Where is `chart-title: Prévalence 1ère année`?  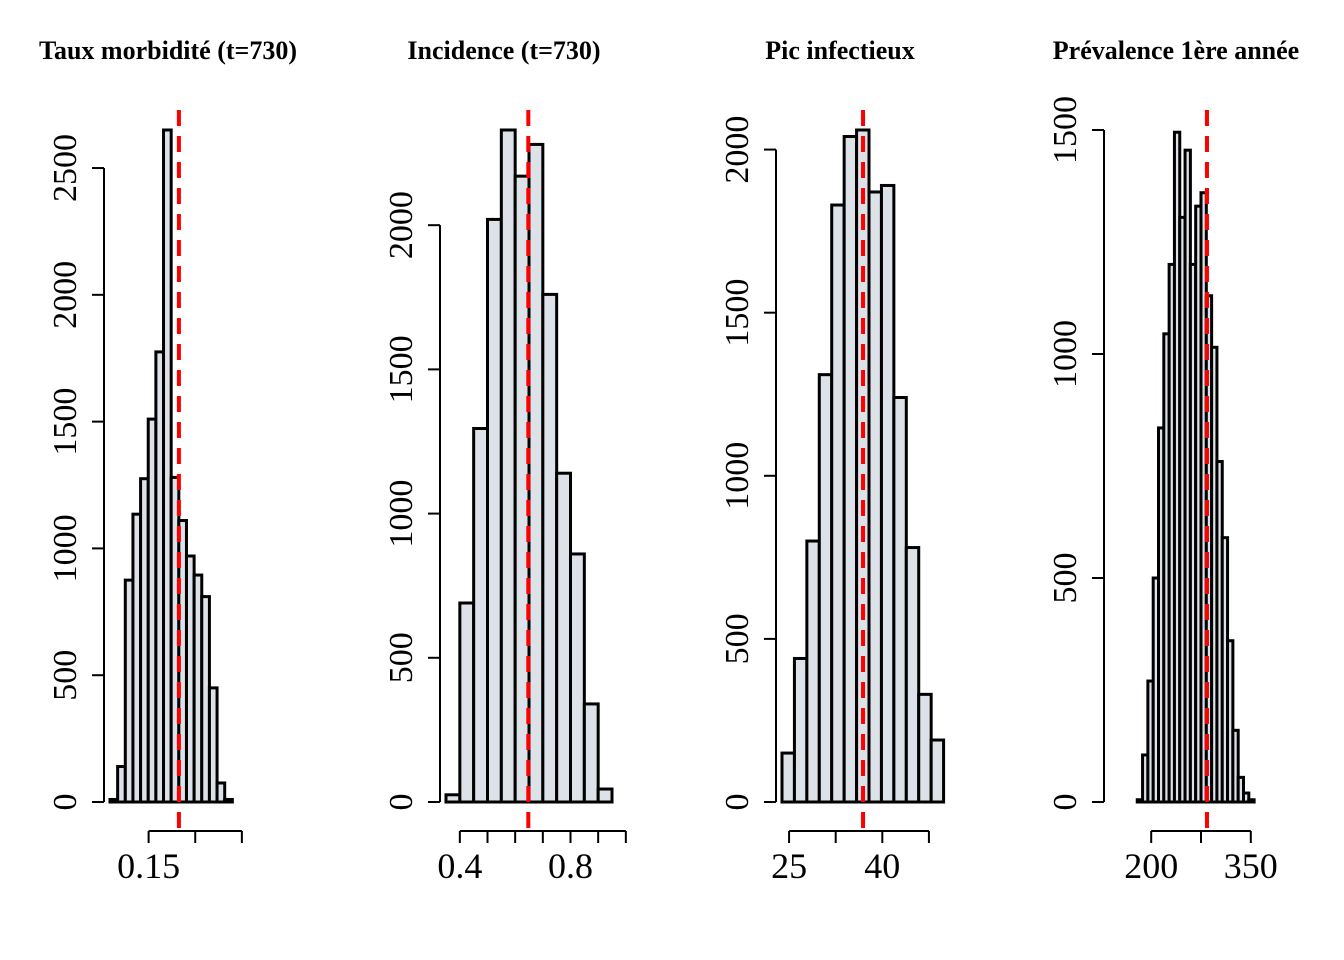 chart-title: Prévalence 1ère année is located at coordinates (1176, 50).